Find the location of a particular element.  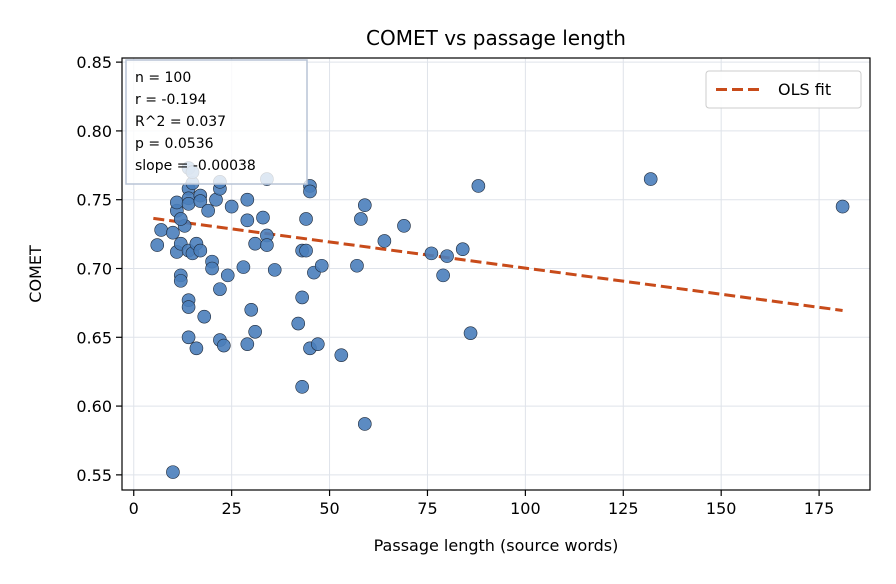

stats-box-frame is located at coordinates (216, 122).